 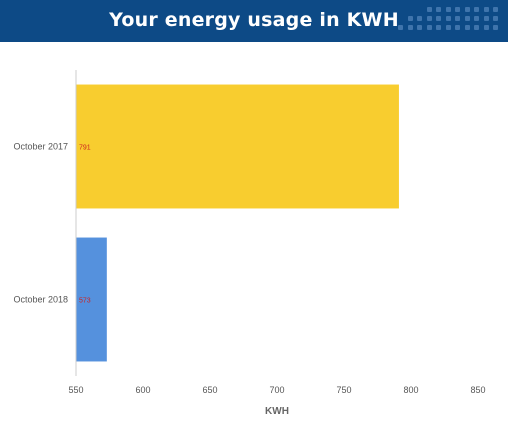 What do you see at coordinates (85, 148) in the screenshot?
I see `data-label: 791` at bounding box center [85, 148].